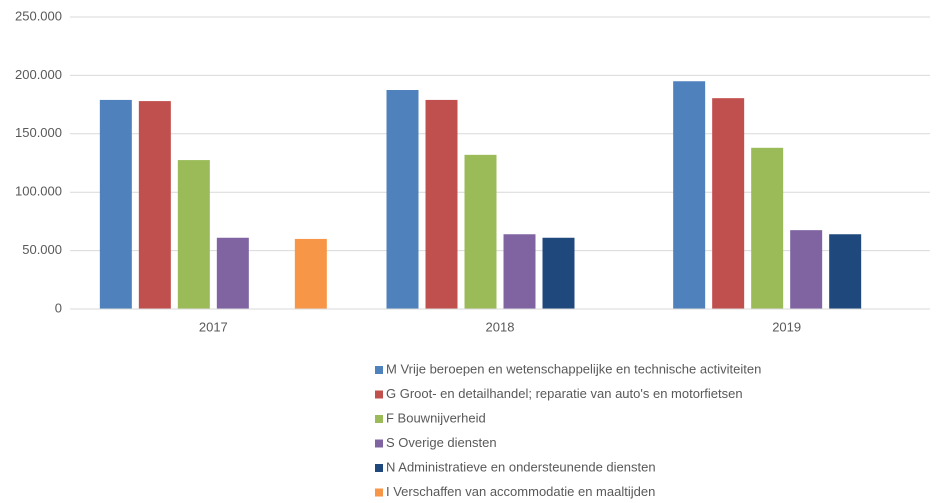 The width and height of the screenshot is (952, 503). I want to click on y-tick-label: 250.000, so click(38, 15).